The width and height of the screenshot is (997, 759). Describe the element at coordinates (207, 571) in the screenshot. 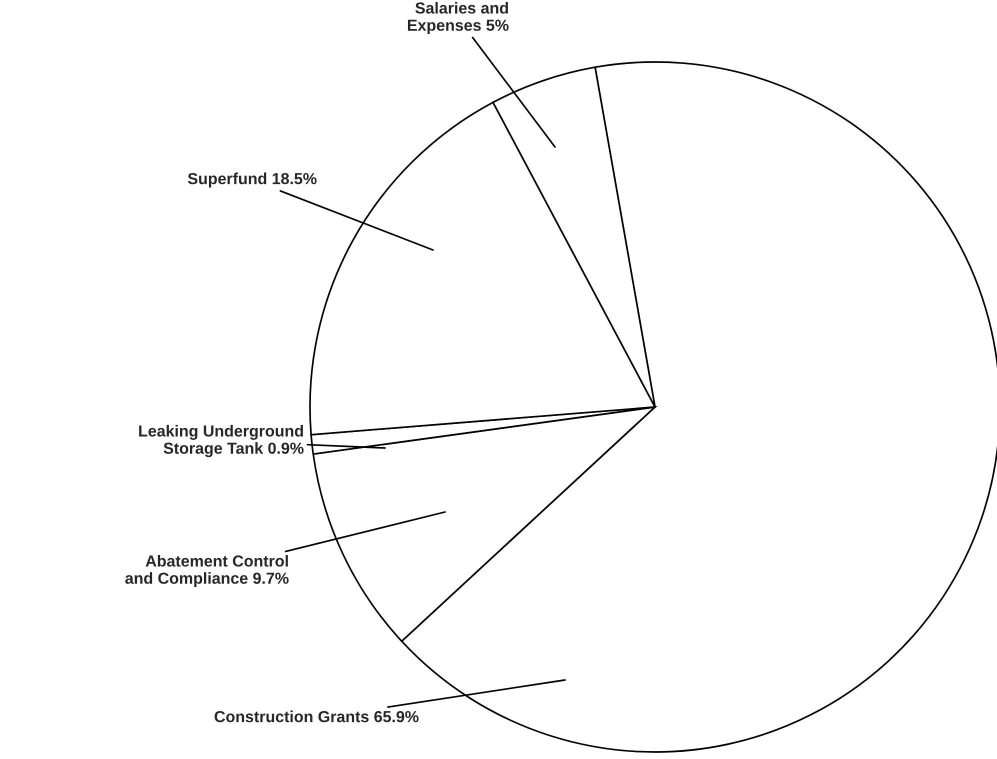

I see `slice-label: Abatement Control and Compliance 9.7%` at that location.